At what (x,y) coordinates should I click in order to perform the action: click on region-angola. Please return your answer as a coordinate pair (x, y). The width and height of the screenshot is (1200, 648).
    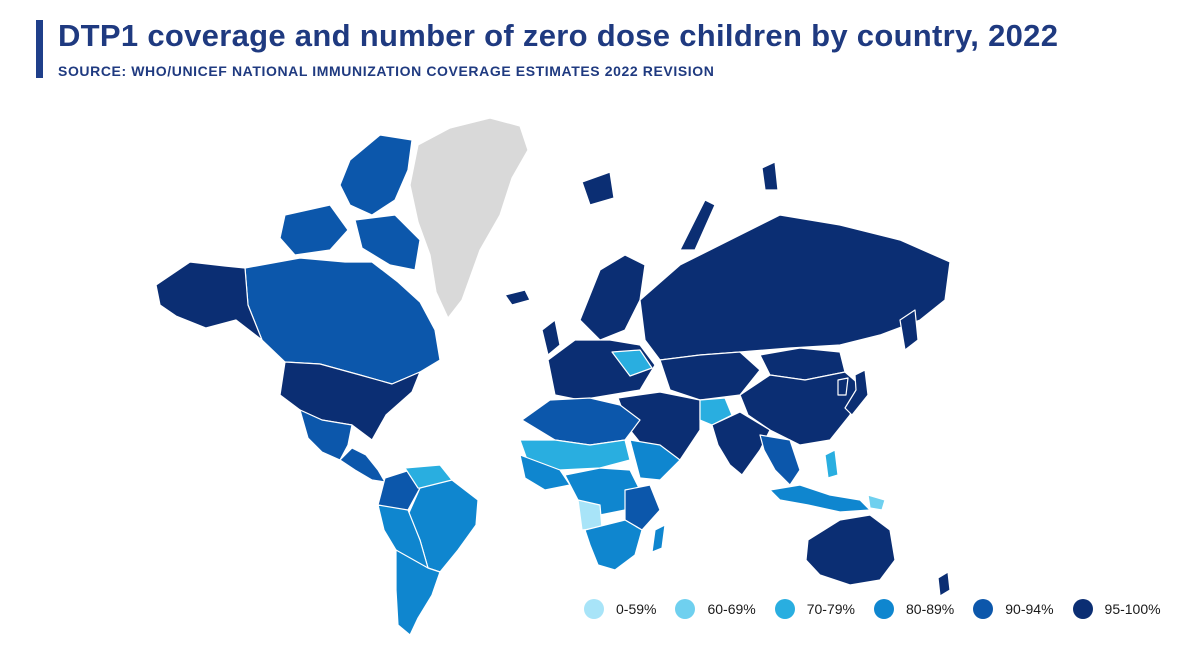
    Looking at the image, I should click on (590, 515).